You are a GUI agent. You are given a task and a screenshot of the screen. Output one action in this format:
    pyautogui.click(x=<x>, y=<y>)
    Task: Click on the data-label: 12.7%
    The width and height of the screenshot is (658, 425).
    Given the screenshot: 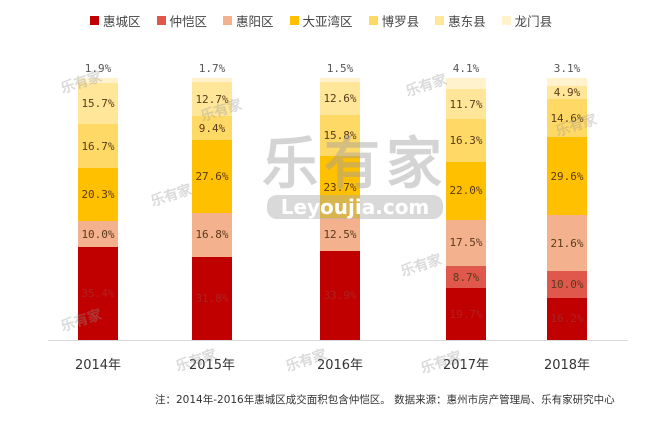 What is the action you would take?
    pyautogui.click(x=212, y=99)
    